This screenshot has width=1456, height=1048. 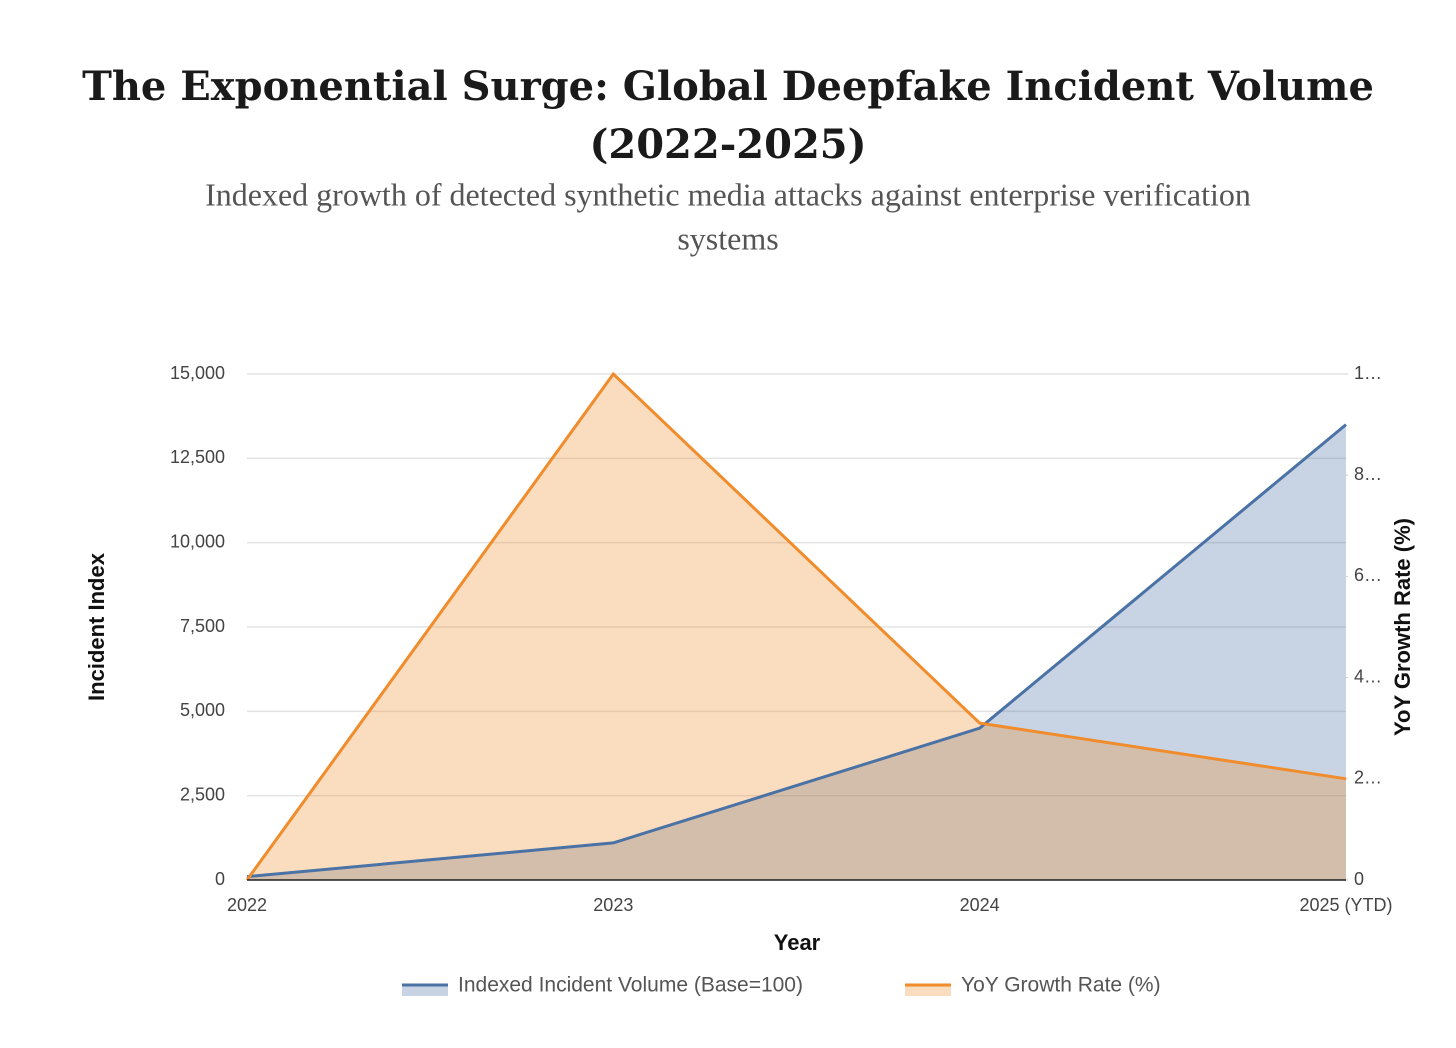 I want to click on chart-title: (2022-2025), so click(x=727, y=144).